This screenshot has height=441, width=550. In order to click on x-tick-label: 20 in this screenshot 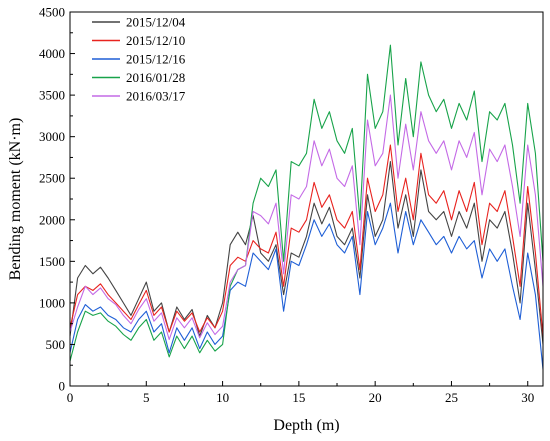, I will do `click(375, 397)`.